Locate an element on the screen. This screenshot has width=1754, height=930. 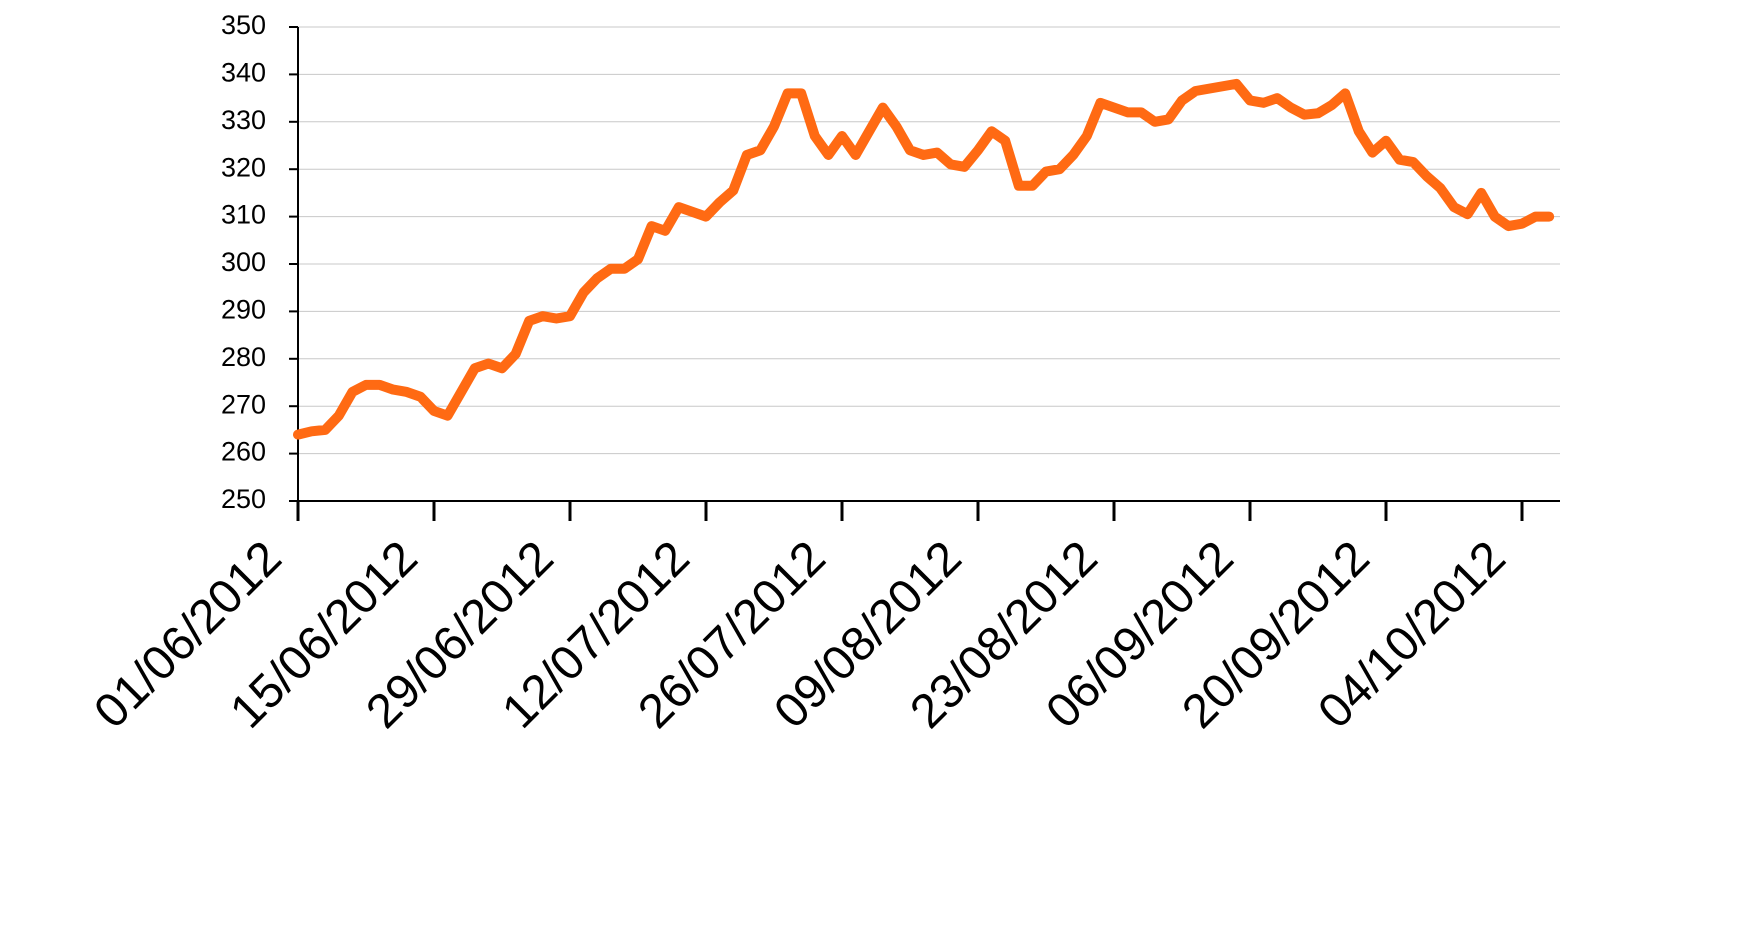
y-tick-label: 270 is located at coordinates (243, 404).